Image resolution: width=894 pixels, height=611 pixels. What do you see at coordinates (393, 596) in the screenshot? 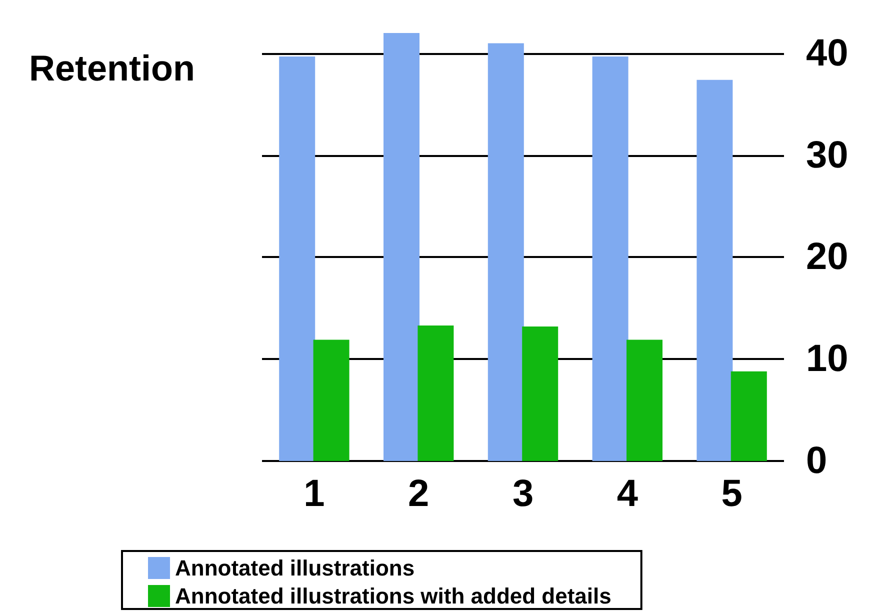
I see `legend-label: Annotated illustrations with added details` at bounding box center [393, 596].